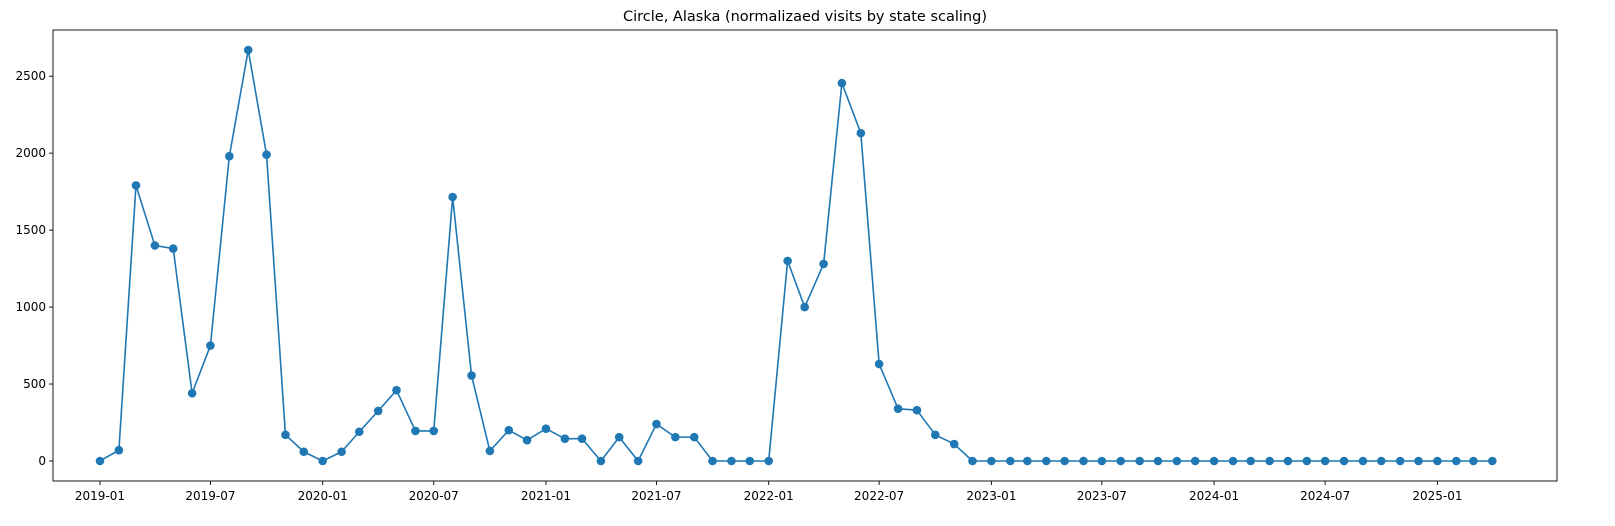 The image size is (1615, 526). I want to click on y-tick-label: 2500, so click(30, 76).